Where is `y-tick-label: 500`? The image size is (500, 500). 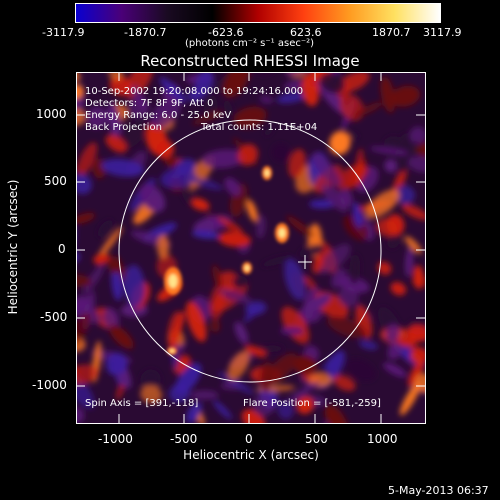 y-tick-label: 500 is located at coordinates (55, 181).